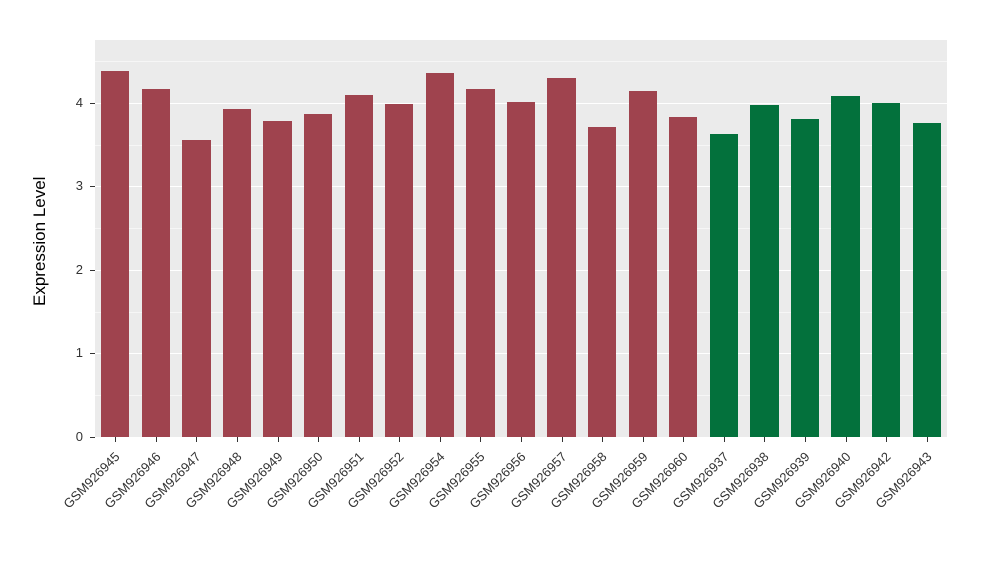 The image size is (1000, 580). Describe the element at coordinates (79, 353) in the screenshot. I see `y-tick-label: 1` at that location.